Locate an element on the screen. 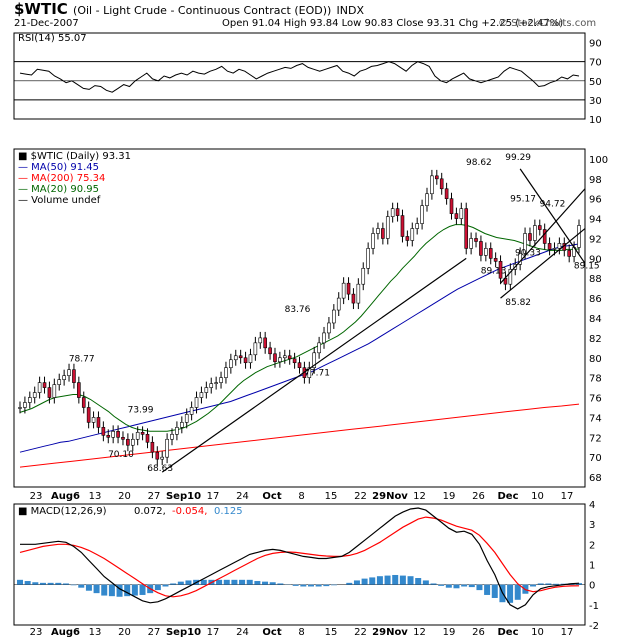 The image size is (620, 639). price-tick: 82 is located at coordinates (595, 339).